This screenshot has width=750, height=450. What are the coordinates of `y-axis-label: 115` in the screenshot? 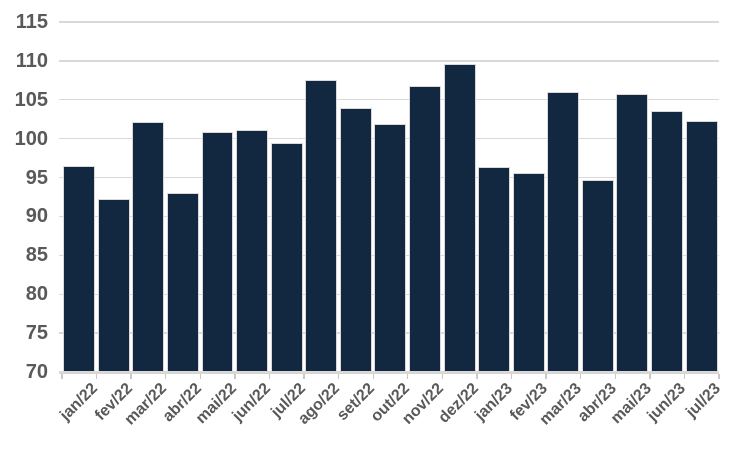 It's located at (31, 22).